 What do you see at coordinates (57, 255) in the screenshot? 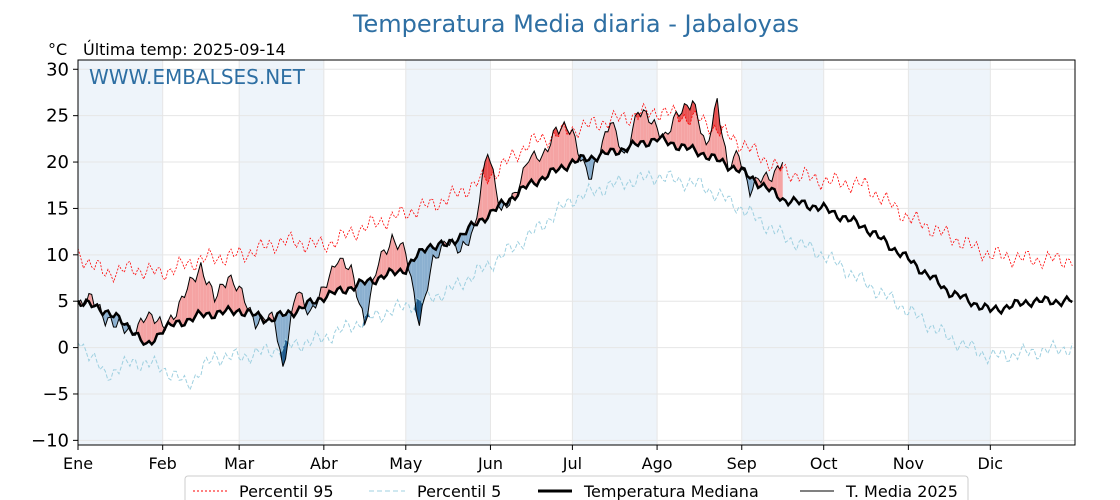
I see `y-tick-label: 10` at bounding box center [57, 255].